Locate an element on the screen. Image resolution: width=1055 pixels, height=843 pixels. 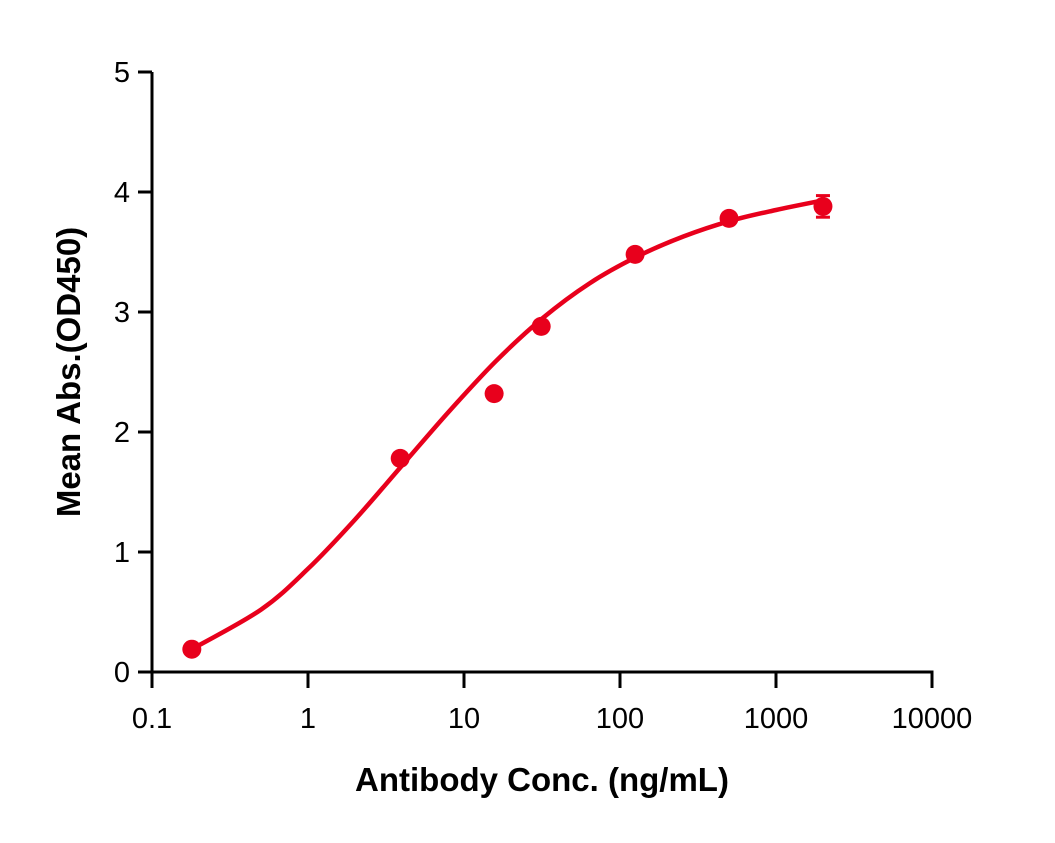
x-tick-label: 1000 is located at coordinates (776, 719).